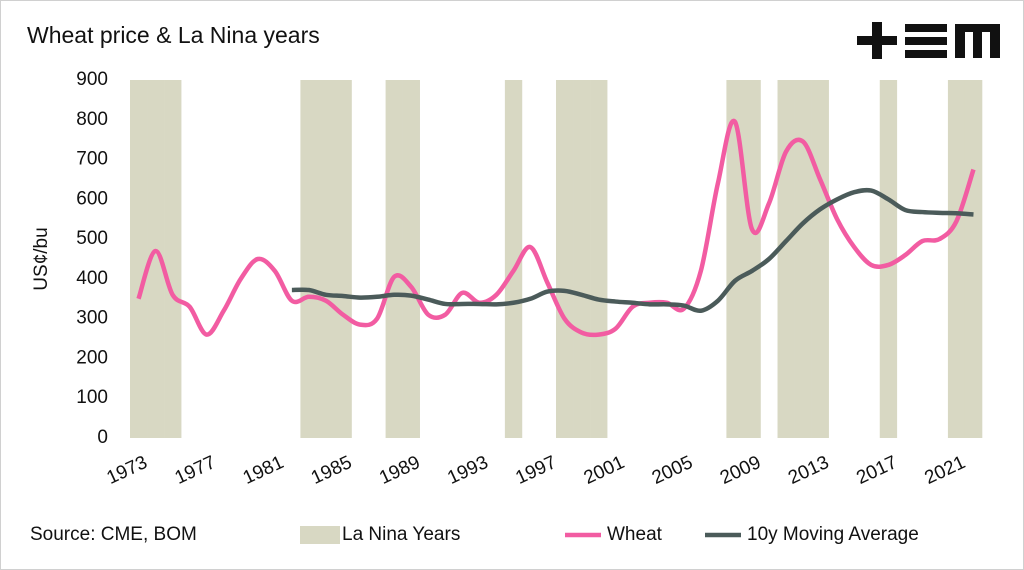  I want to click on chart-title: Wheat price & La Nina years, so click(173, 35).